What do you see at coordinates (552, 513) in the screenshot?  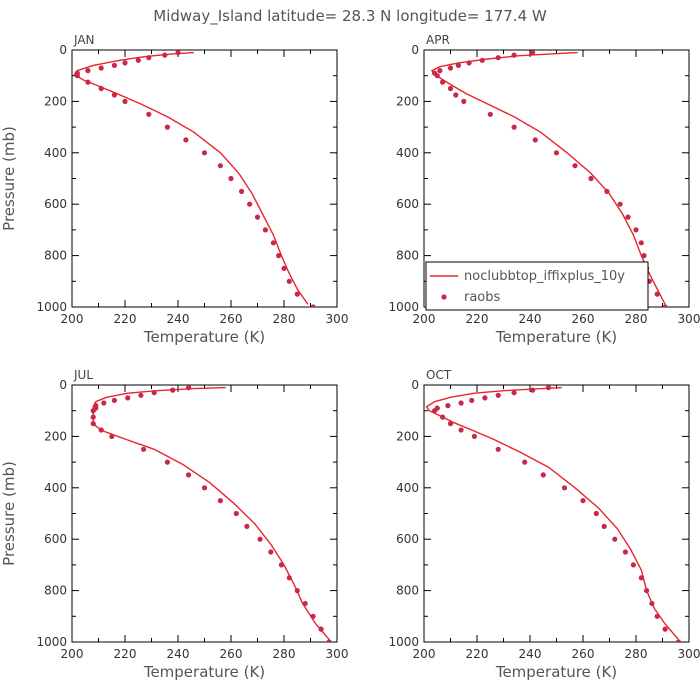 I see `model-line` at bounding box center [552, 513].